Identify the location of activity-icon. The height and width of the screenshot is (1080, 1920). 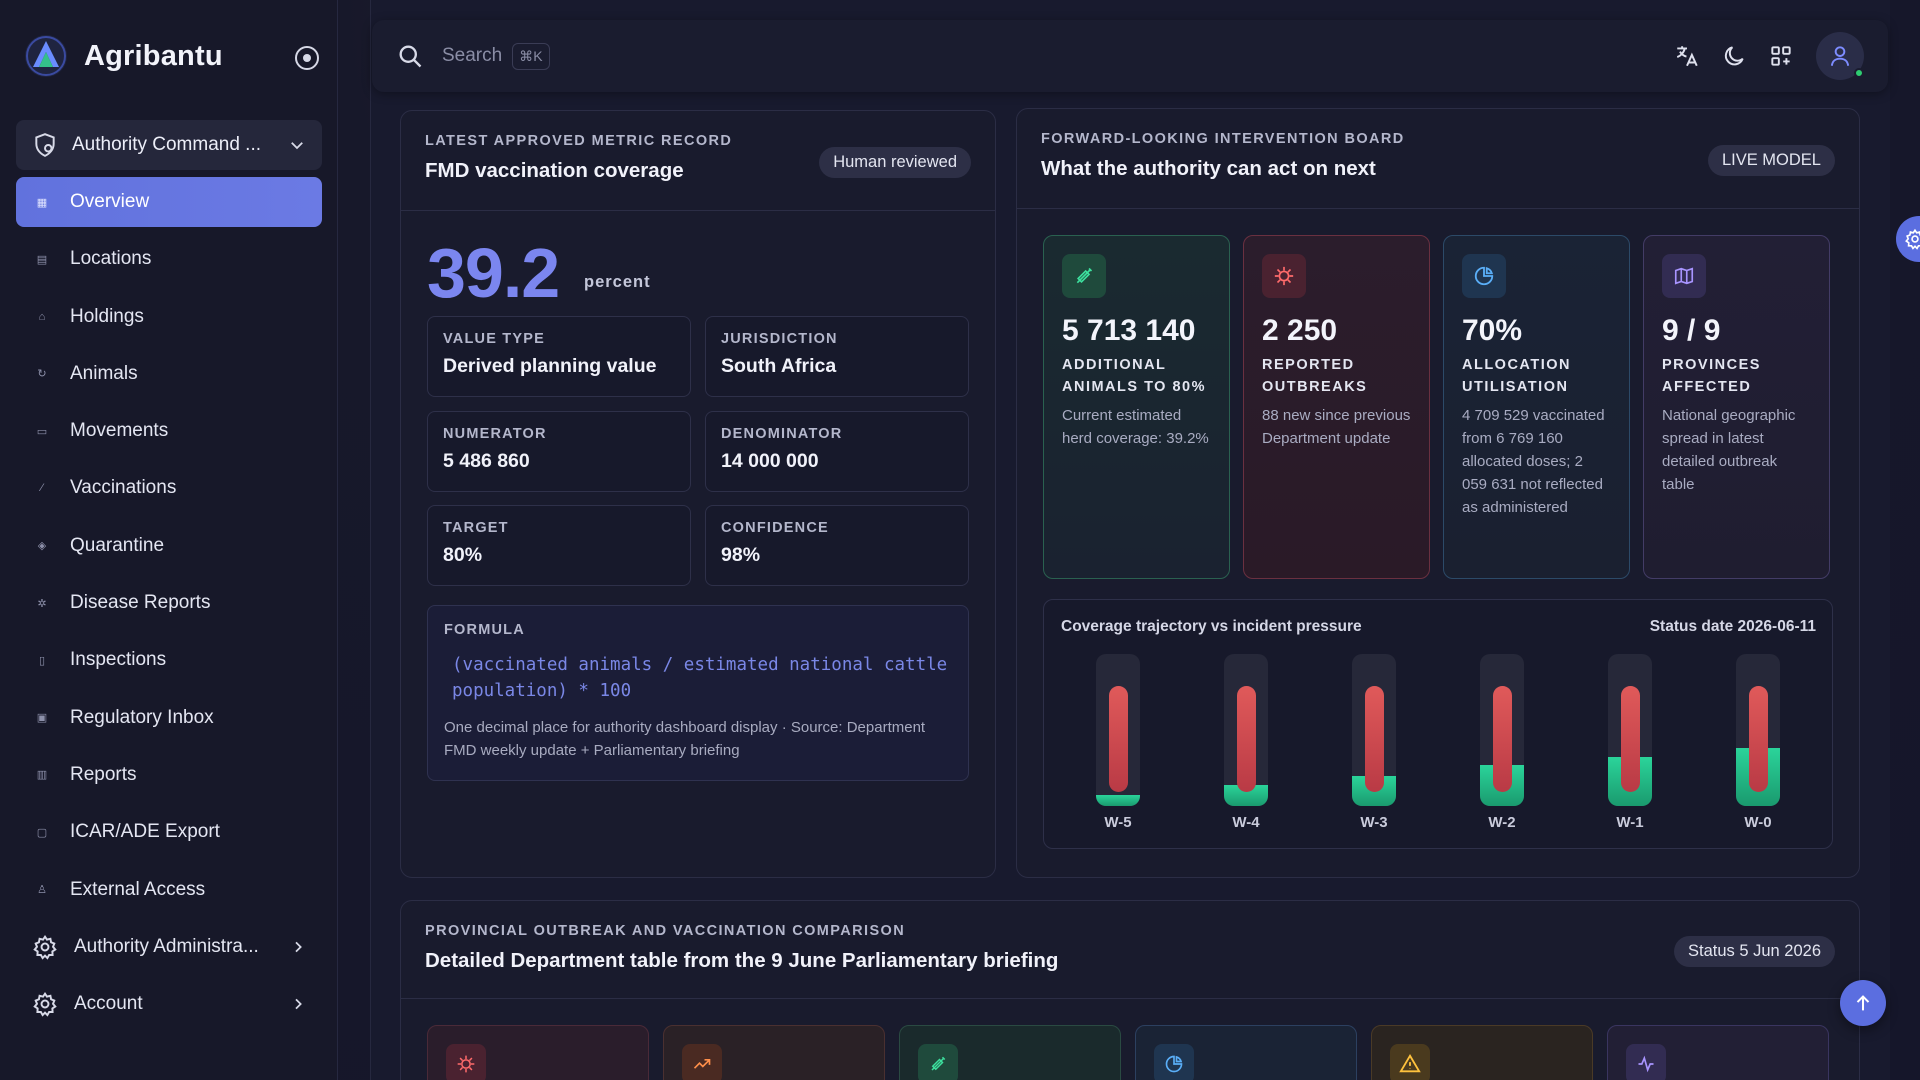
(1646, 1062).